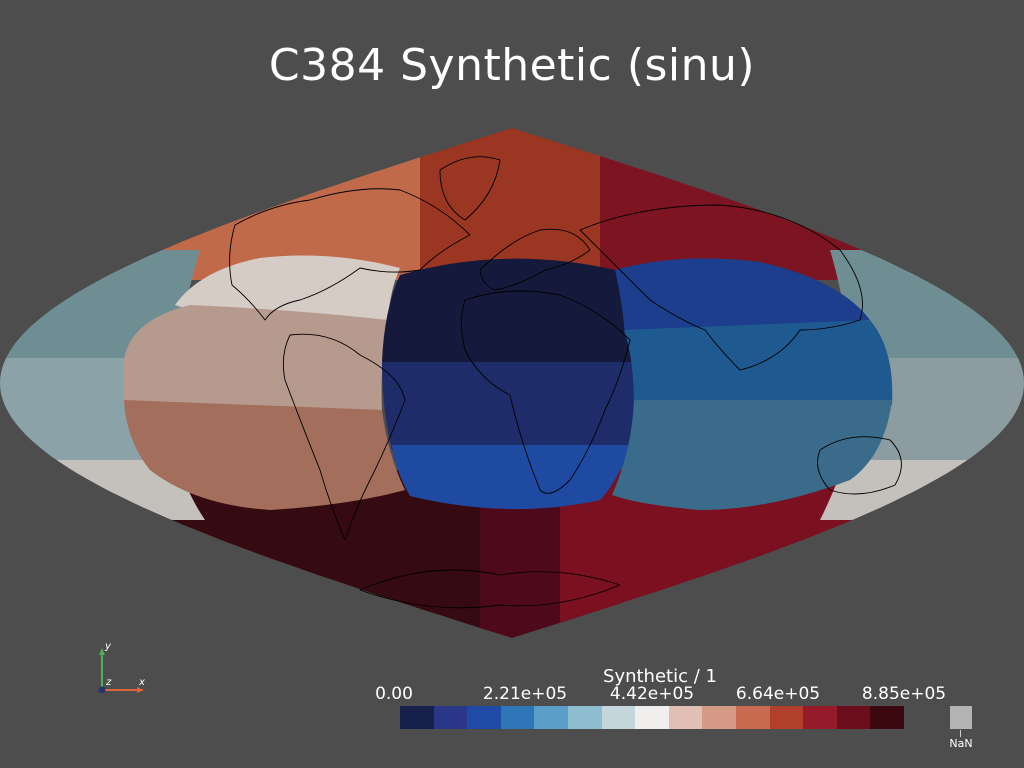  Describe the element at coordinates (109, 682) in the screenshot. I see `z-axis-label: z` at that location.